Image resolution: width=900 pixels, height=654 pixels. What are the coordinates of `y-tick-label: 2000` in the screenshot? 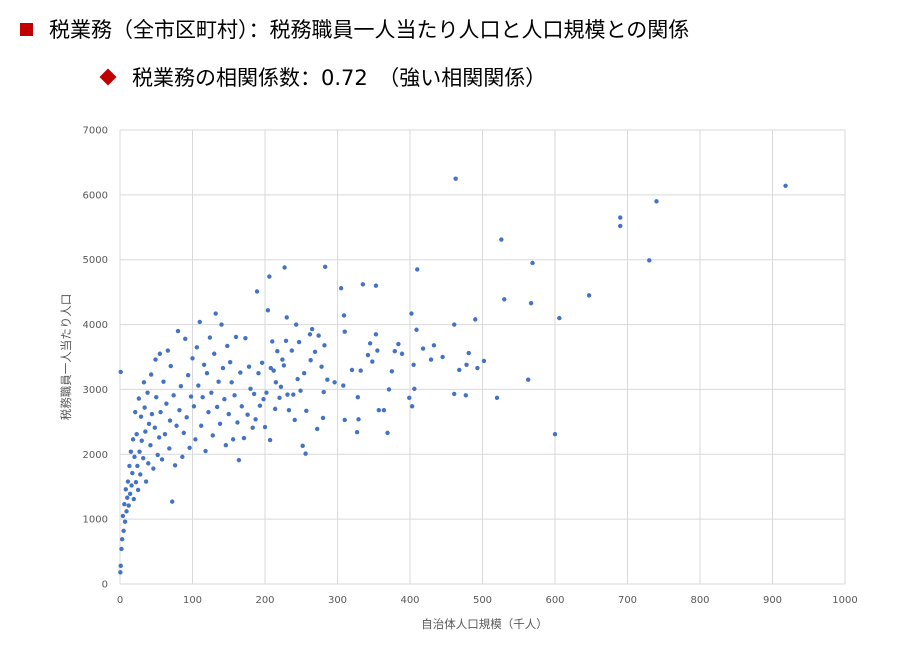 It's located at (95, 455).